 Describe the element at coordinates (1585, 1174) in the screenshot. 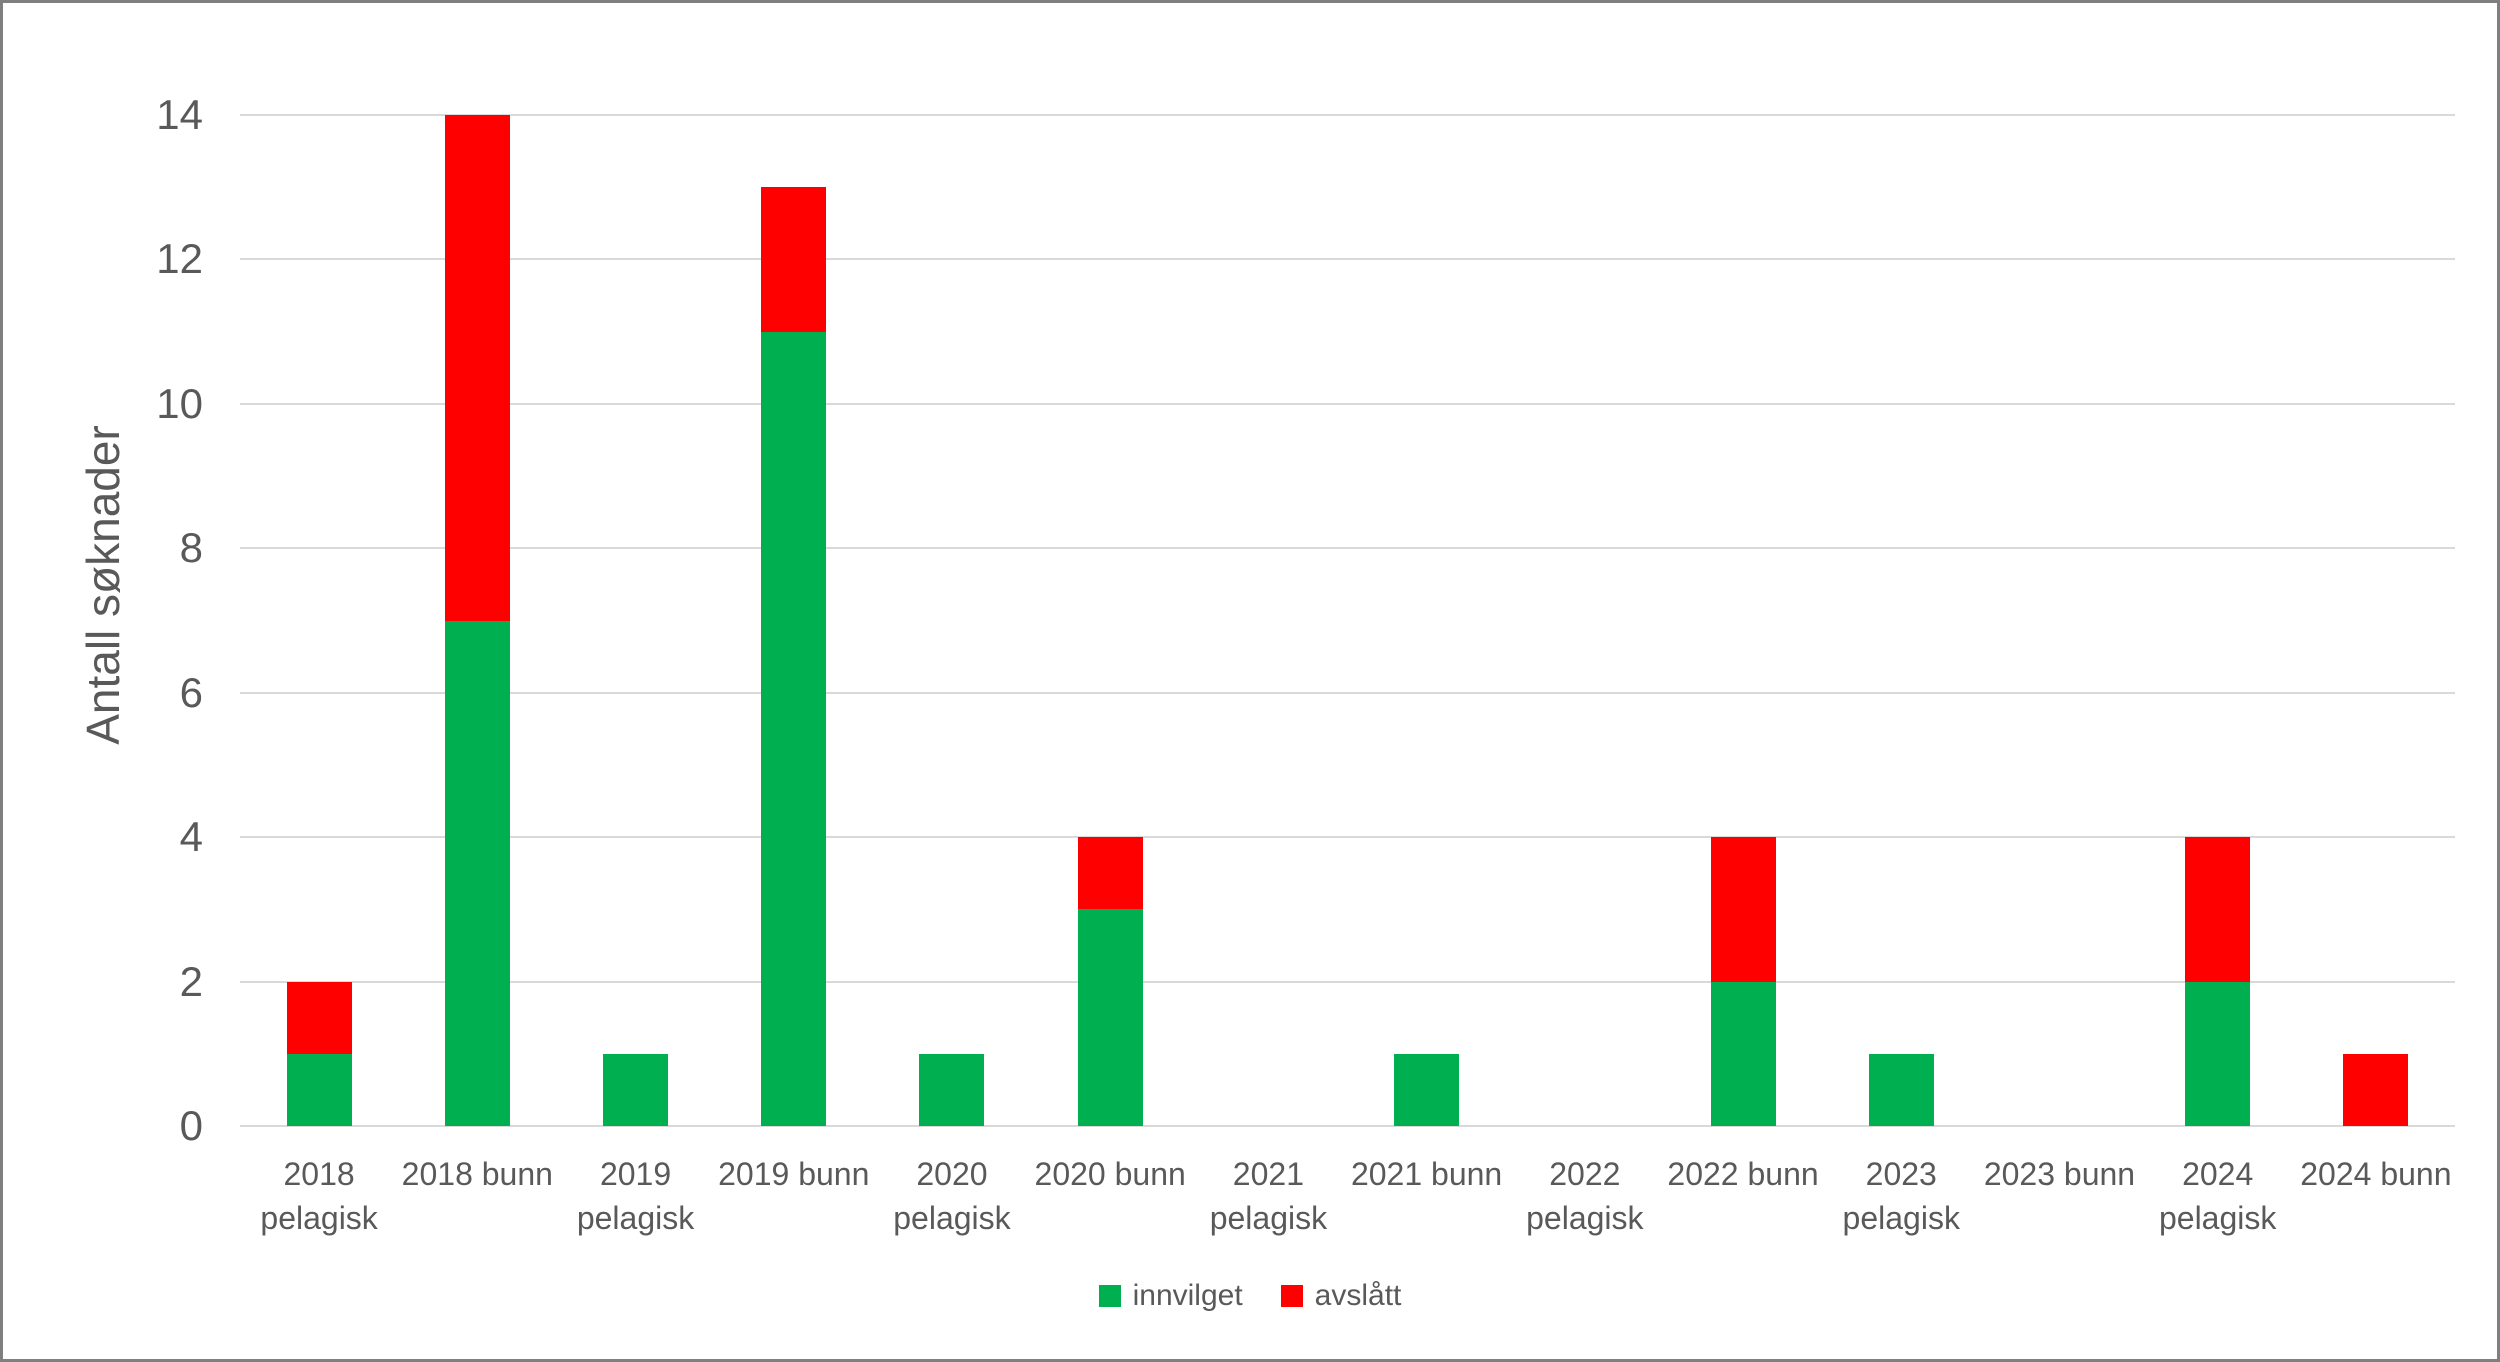

I see `x-axis-label-line: 2022` at that location.